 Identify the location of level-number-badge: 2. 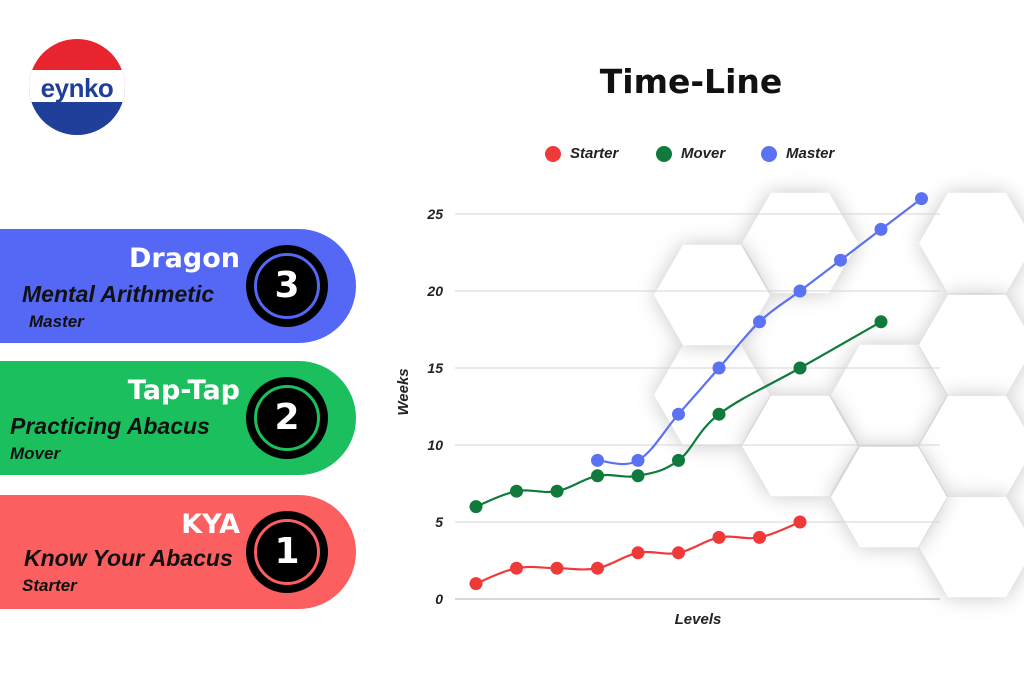
(287, 418).